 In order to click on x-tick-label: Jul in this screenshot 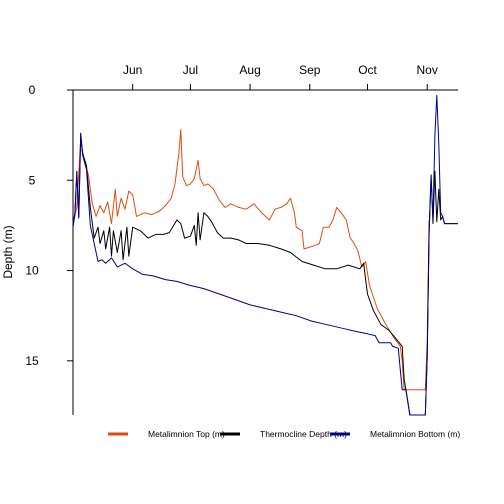, I will do `click(190, 70)`.